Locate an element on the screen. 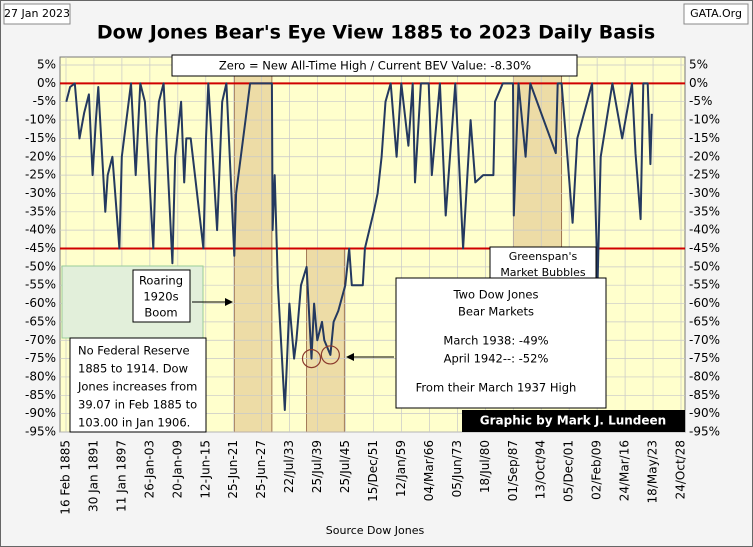 The image size is (753, 547). greenspan-text: Greenspan's is located at coordinates (543, 256).